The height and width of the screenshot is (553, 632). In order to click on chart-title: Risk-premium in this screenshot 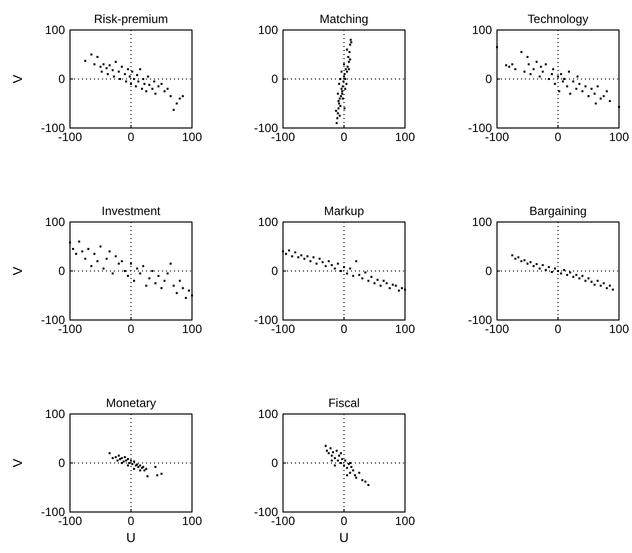, I will do `click(131, 19)`.